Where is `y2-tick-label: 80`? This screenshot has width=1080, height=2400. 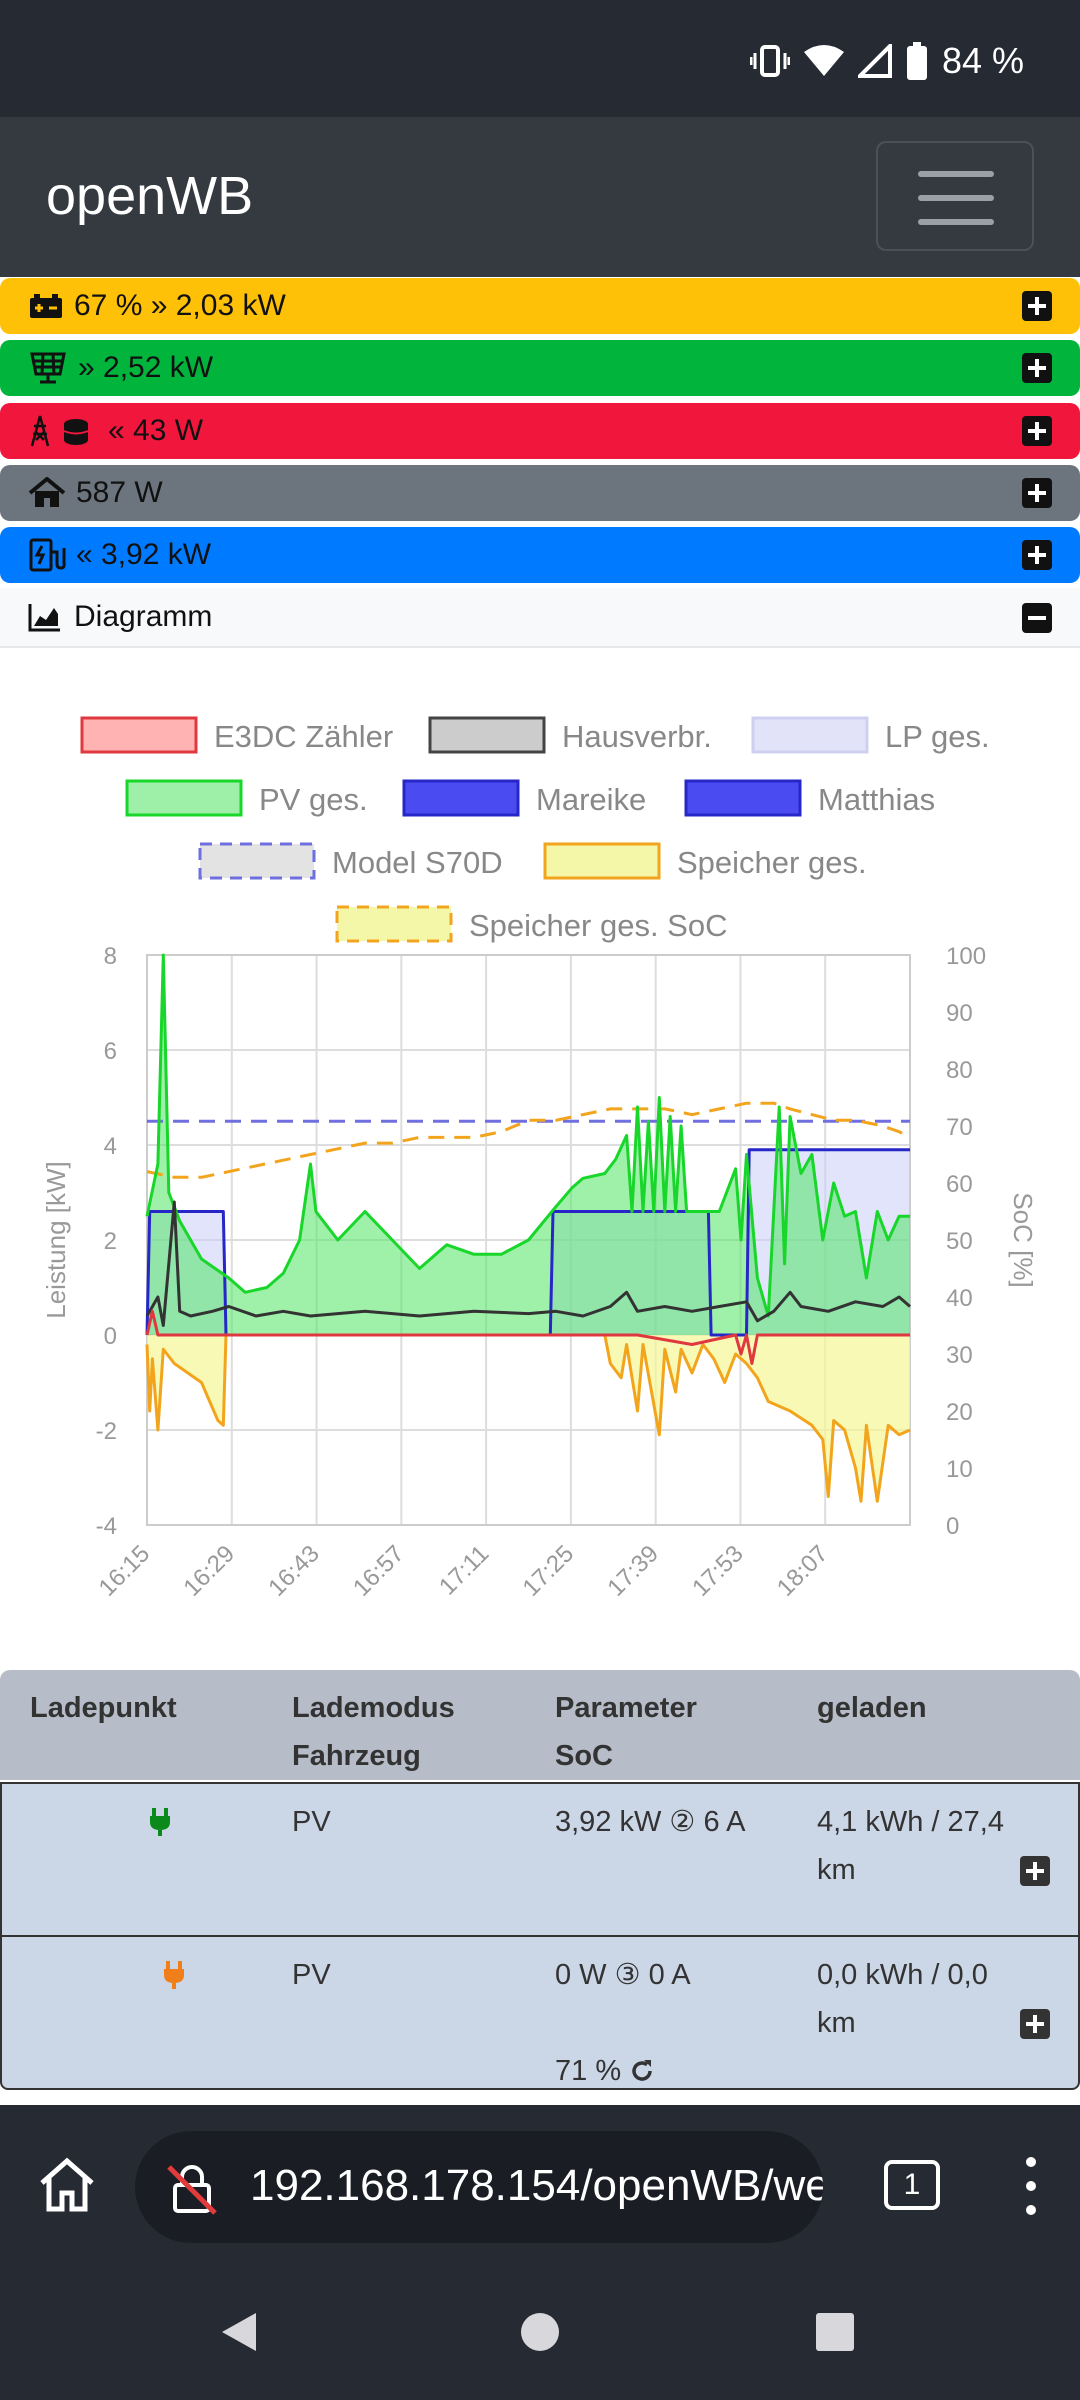
y2-tick-label: 80 is located at coordinates (959, 1070).